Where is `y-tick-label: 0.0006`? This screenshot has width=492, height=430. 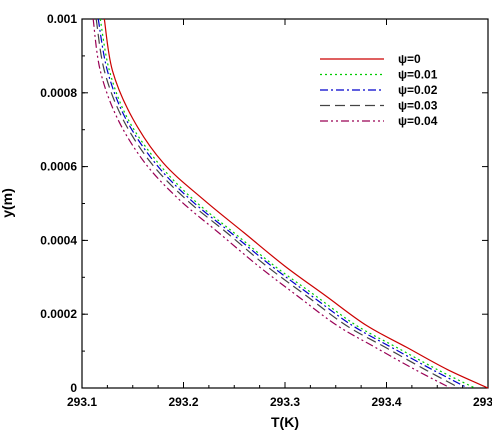 y-tick-label: 0.0006 is located at coordinates (58, 167).